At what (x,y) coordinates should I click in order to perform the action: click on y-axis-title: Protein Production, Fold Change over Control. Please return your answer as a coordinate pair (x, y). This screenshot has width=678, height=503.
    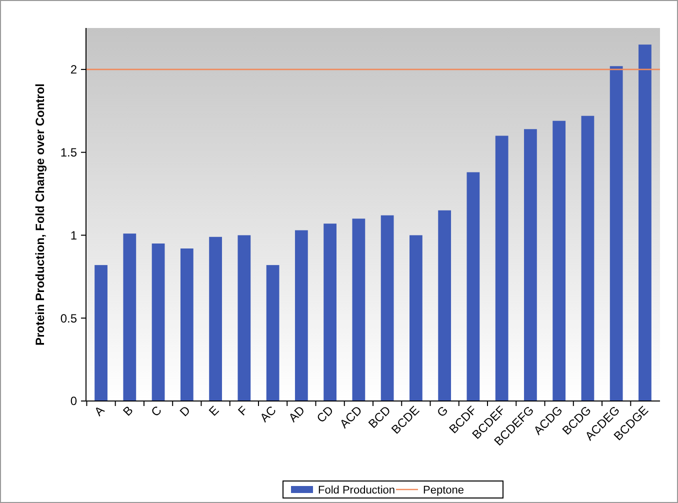
    Looking at the image, I should click on (40, 214).